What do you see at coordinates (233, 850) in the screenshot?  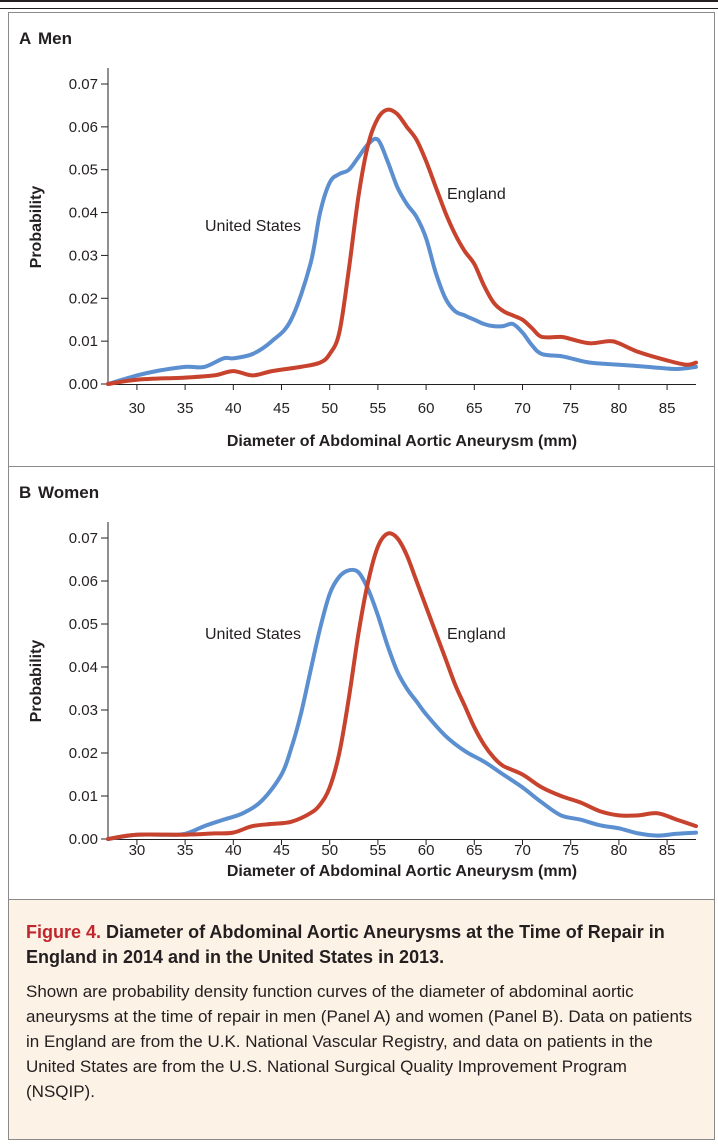 I see `panel-b-x-tick-label: 40` at bounding box center [233, 850].